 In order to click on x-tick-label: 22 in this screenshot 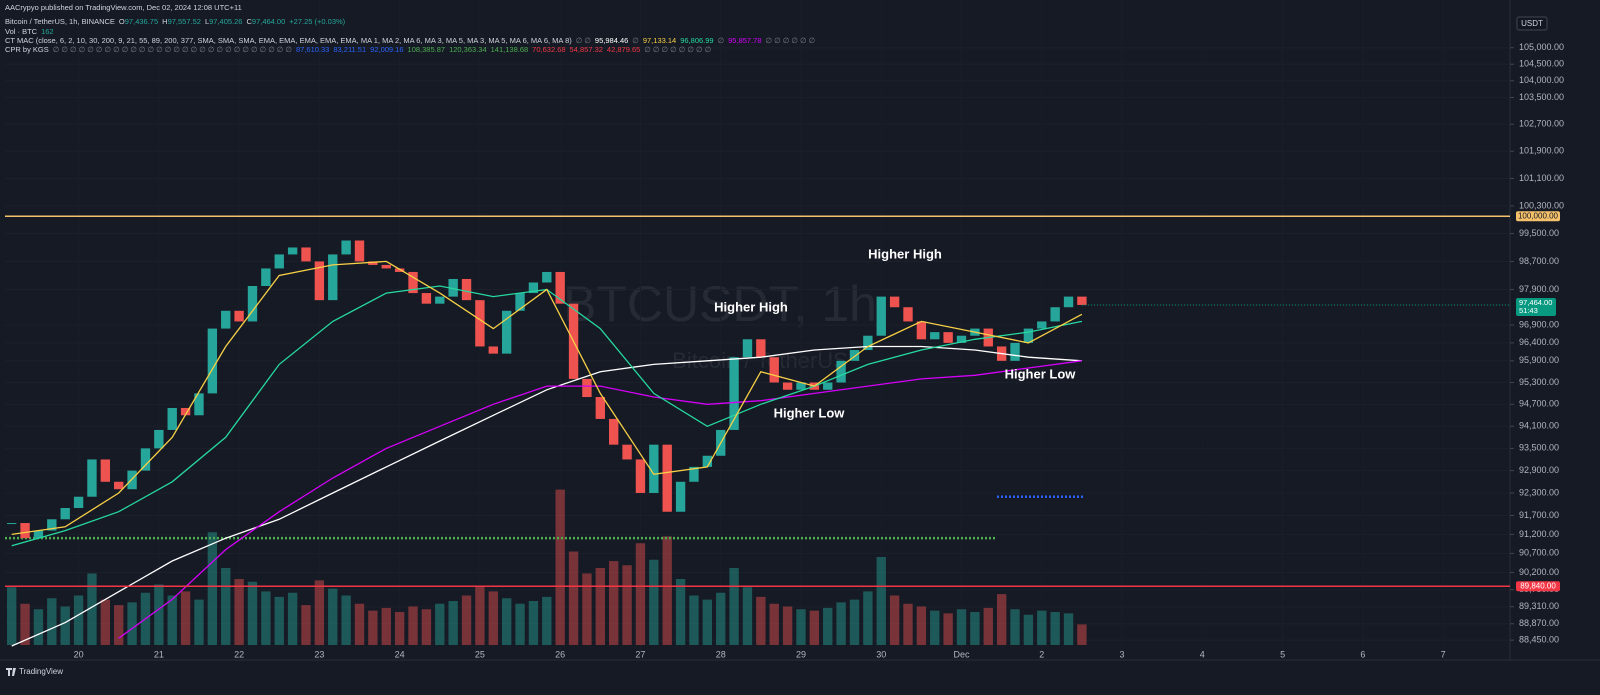, I will do `click(239, 654)`.